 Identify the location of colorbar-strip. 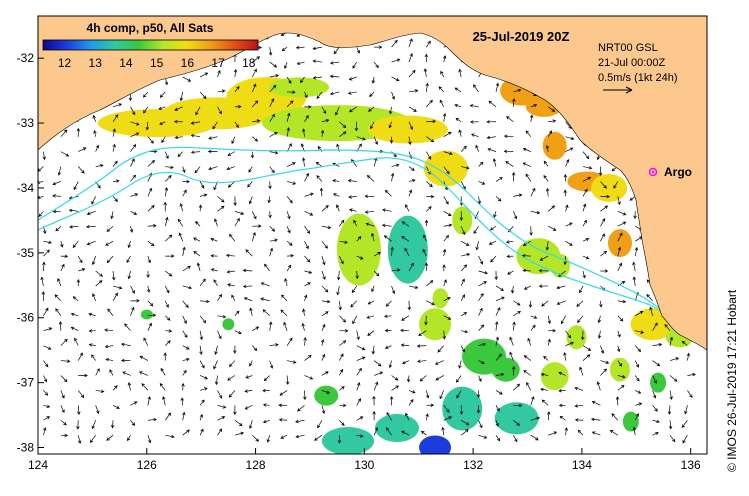
(150, 45).